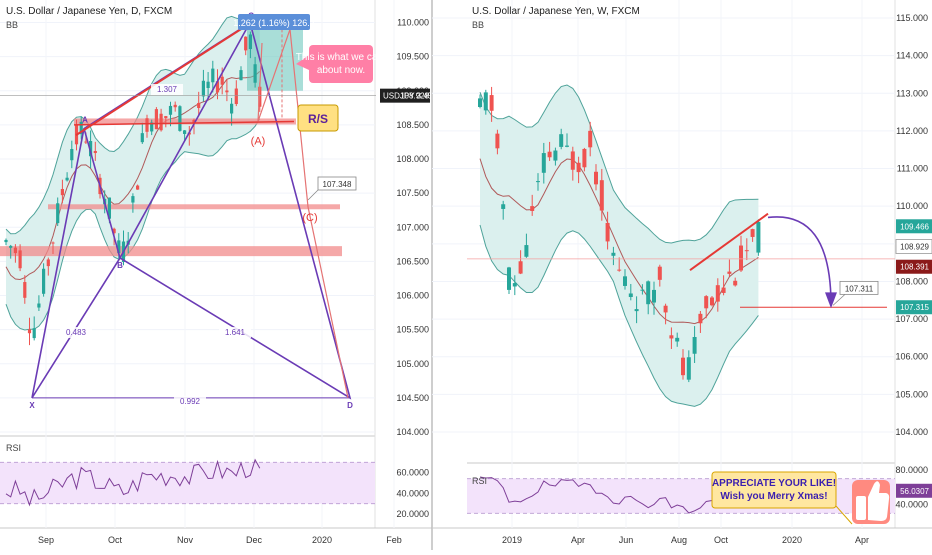  Describe the element at coordinates (274, 23) in the screenshot. I see `measure-label: 1.262 (1.16%) 126.2` at that location.